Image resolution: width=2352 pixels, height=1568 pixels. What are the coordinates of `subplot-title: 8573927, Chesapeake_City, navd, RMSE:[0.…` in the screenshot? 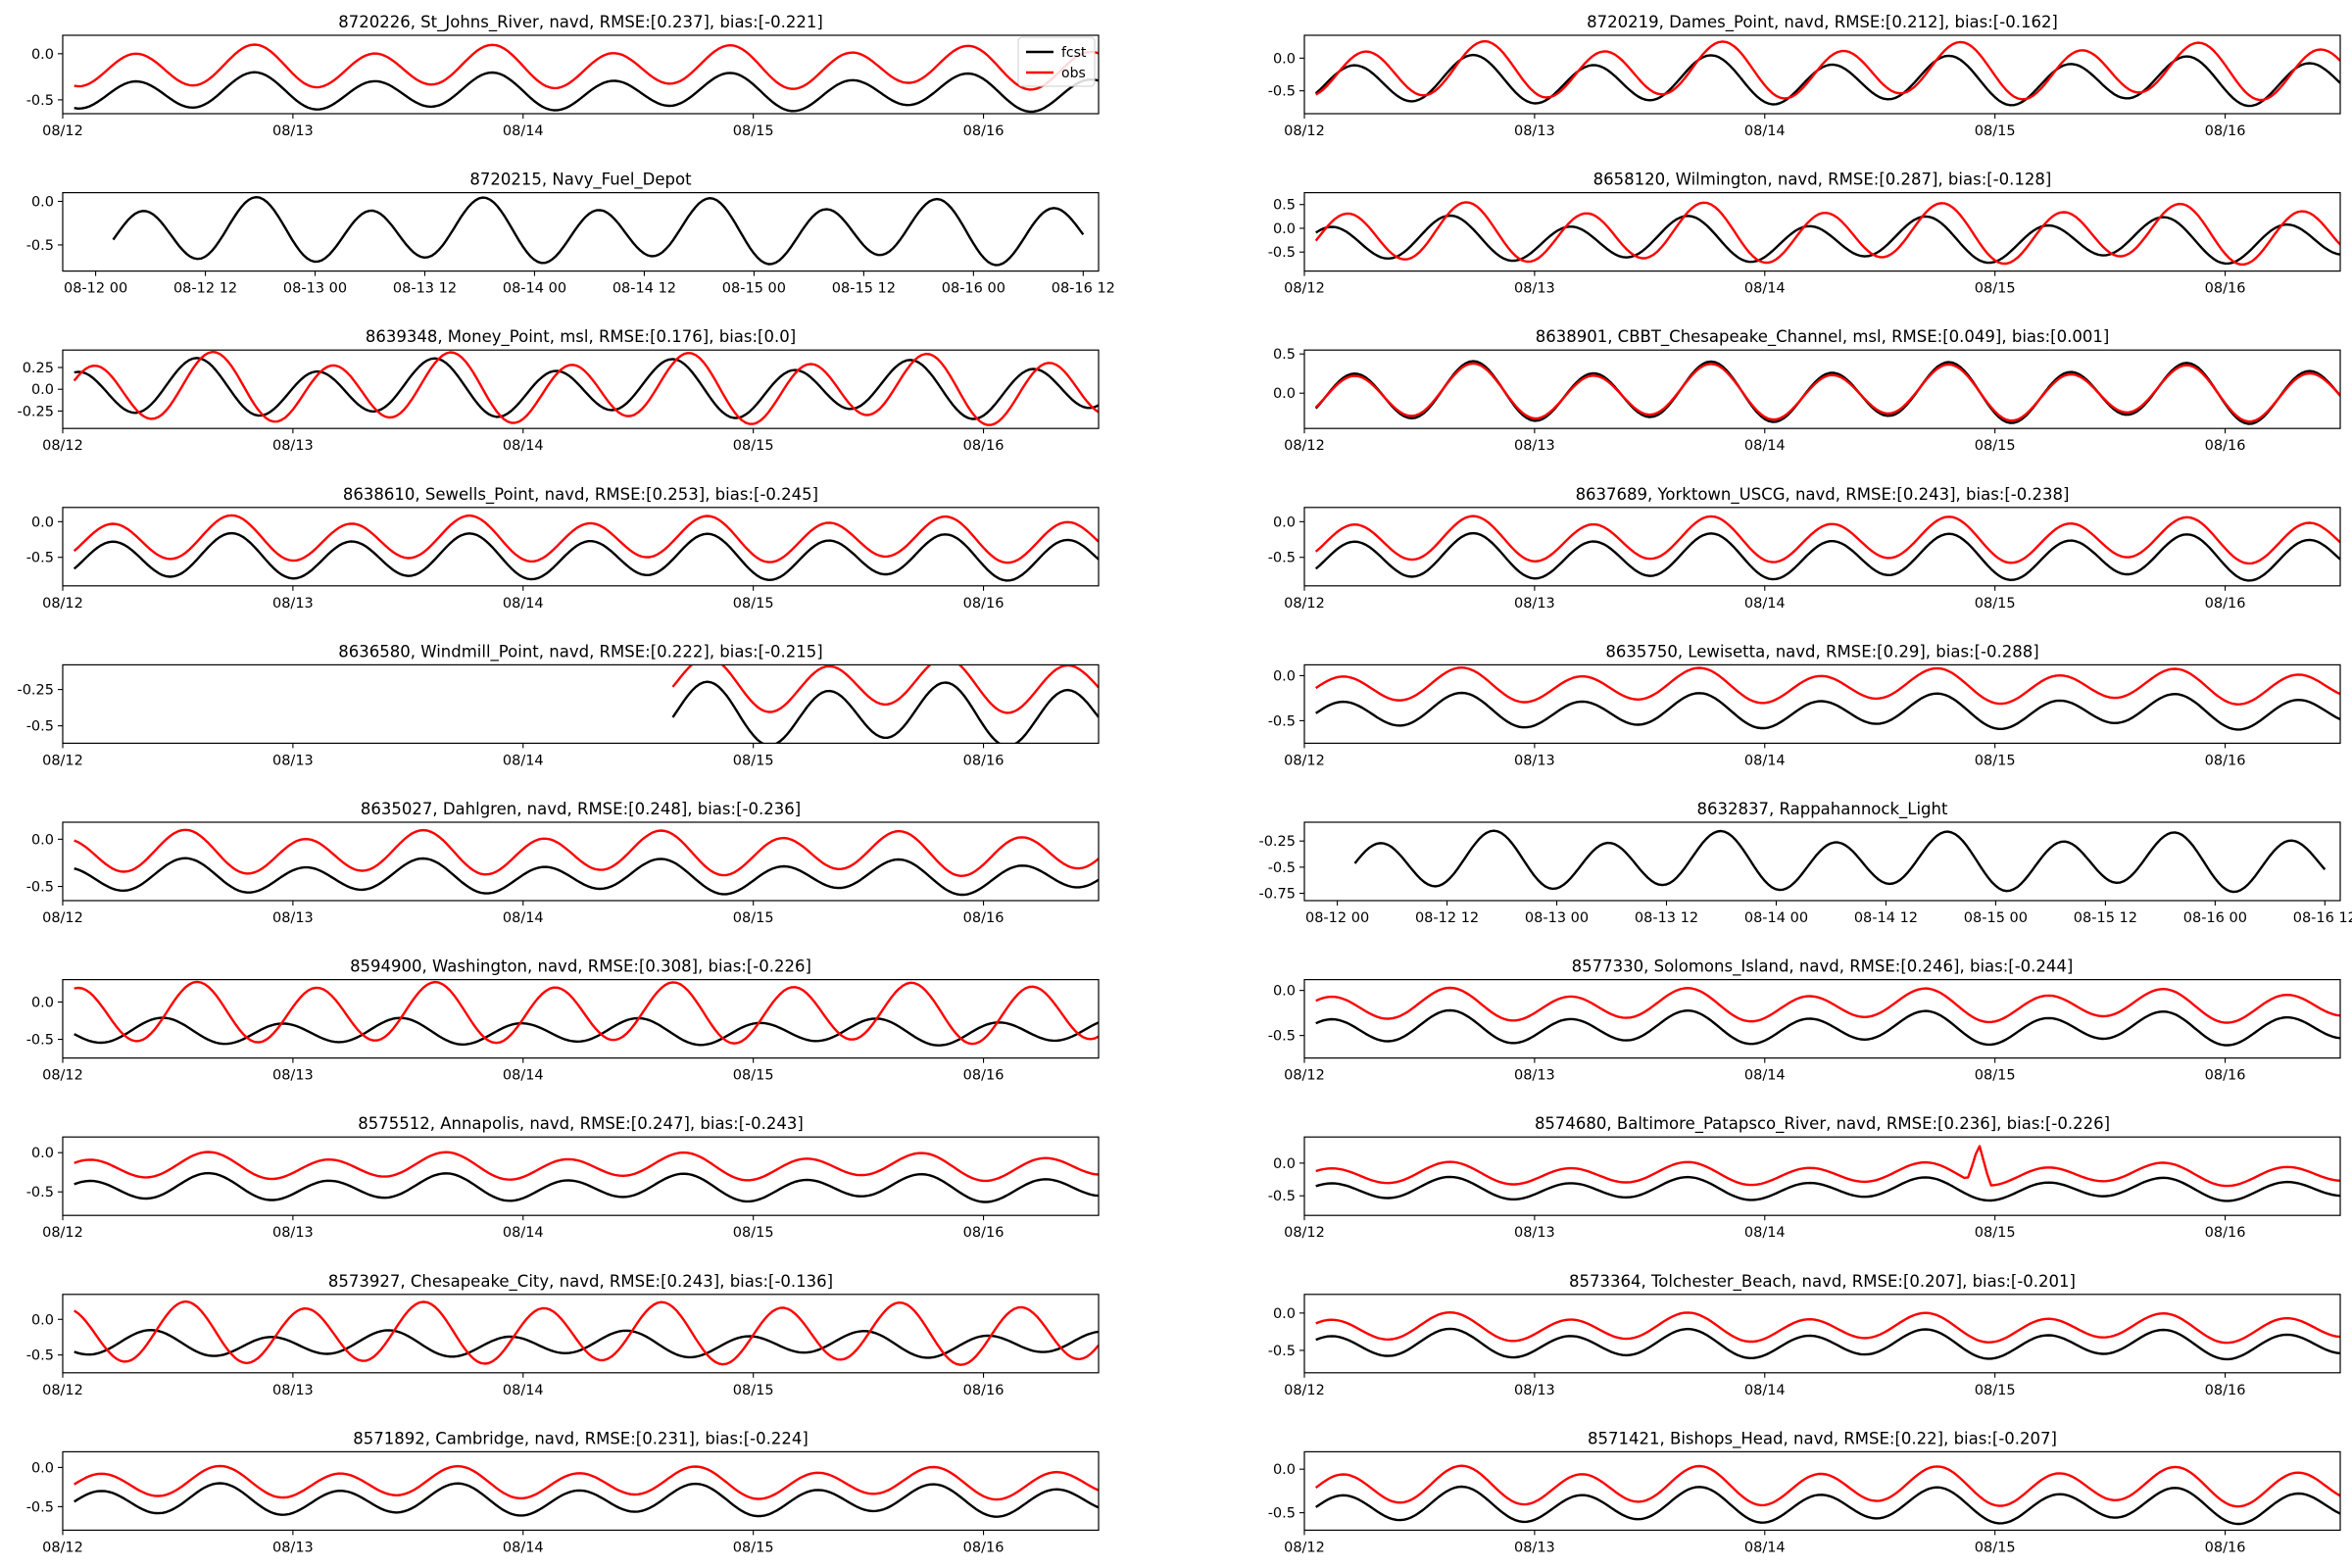 It's located at (580, 1282).